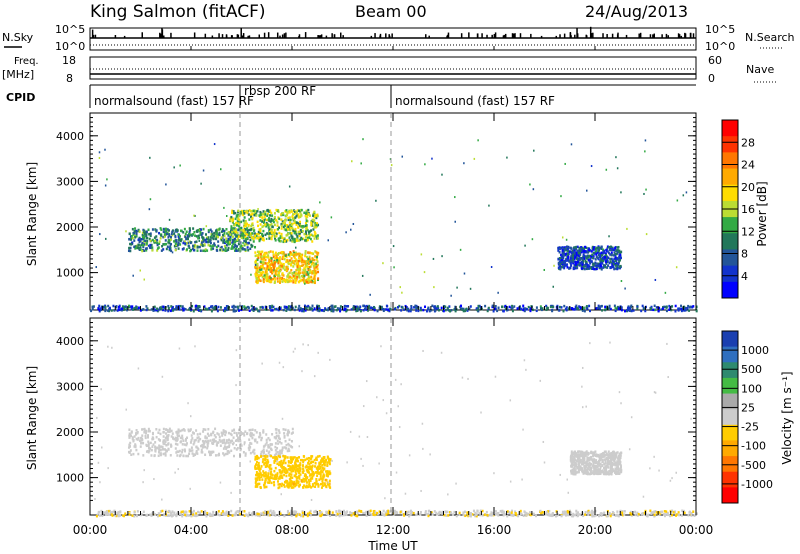  What do you see at coordinates (711, 78) in the screenshot?
I see `nave-tick-low: 0` at bounding box center [711, 78].